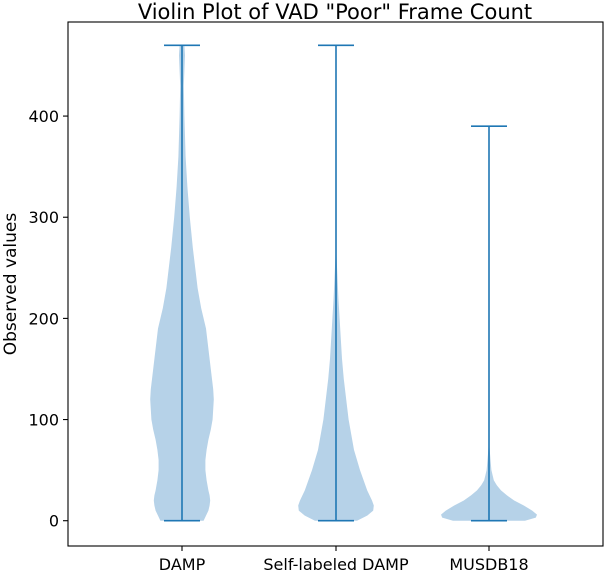 This screenshot has height=574, width=606. I want to click on y-axis-label: Observed values, so click(11, 284).